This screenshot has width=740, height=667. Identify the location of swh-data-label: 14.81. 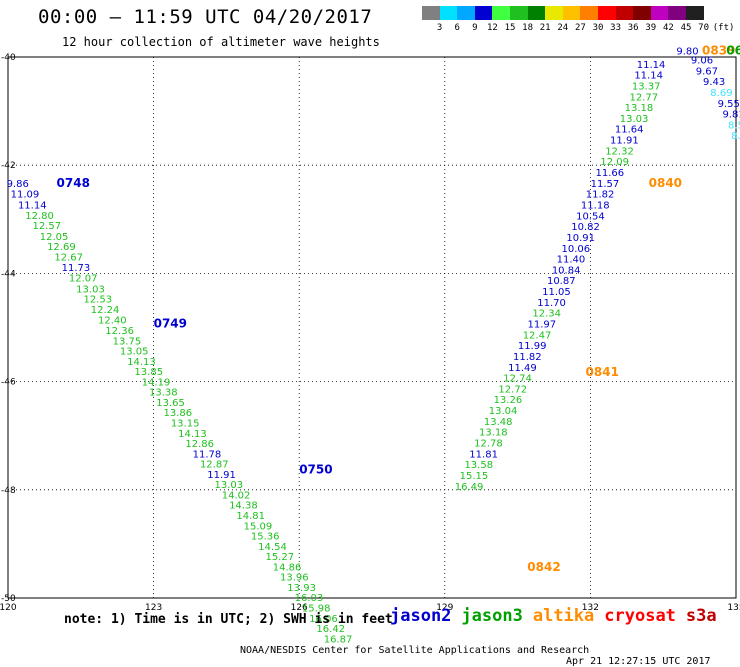
(250, 516).